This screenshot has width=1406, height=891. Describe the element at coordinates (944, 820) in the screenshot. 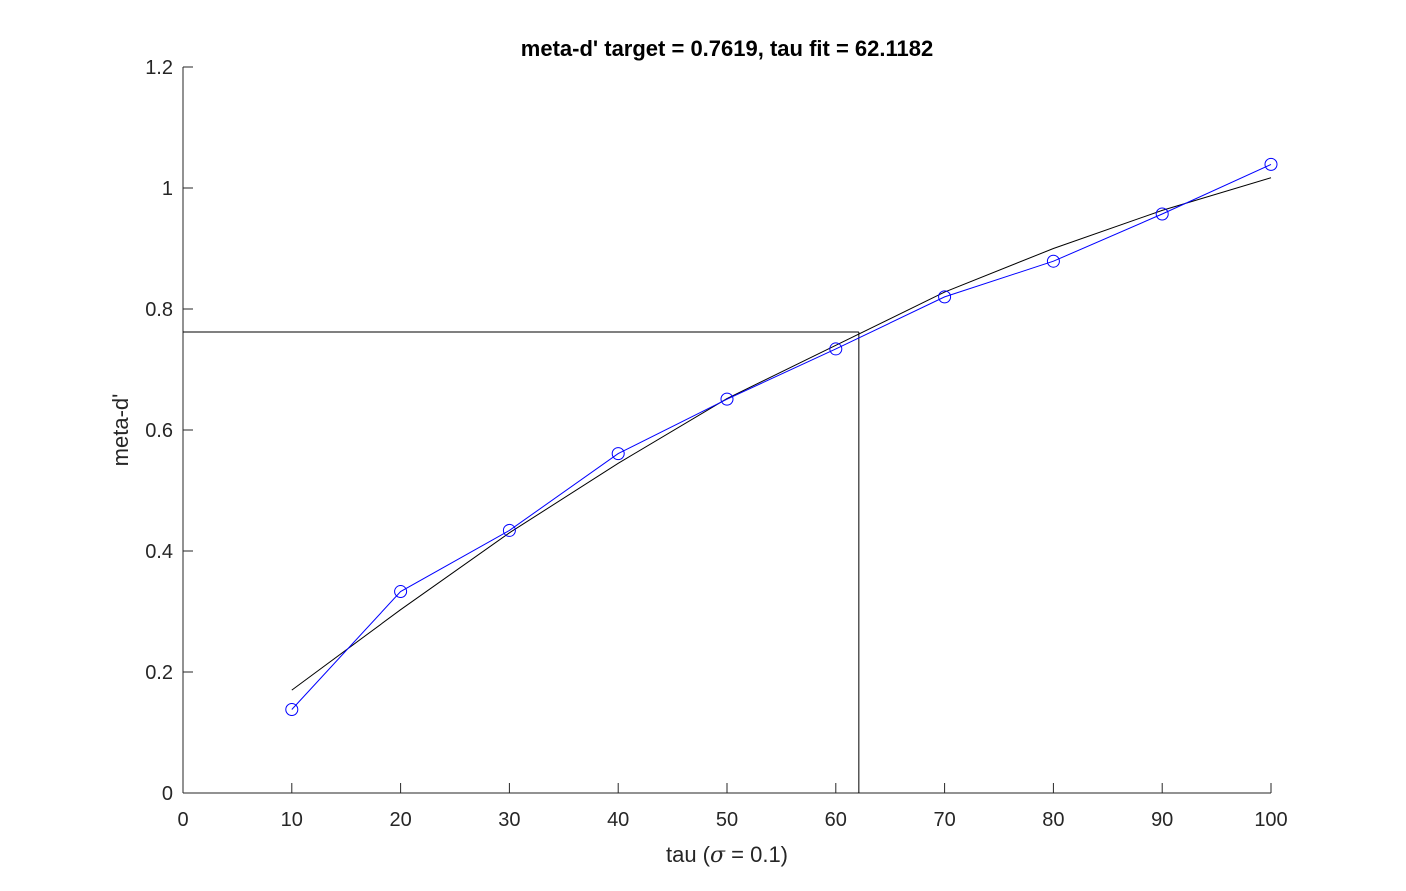

I see `x-tick-label: 70` at that location.